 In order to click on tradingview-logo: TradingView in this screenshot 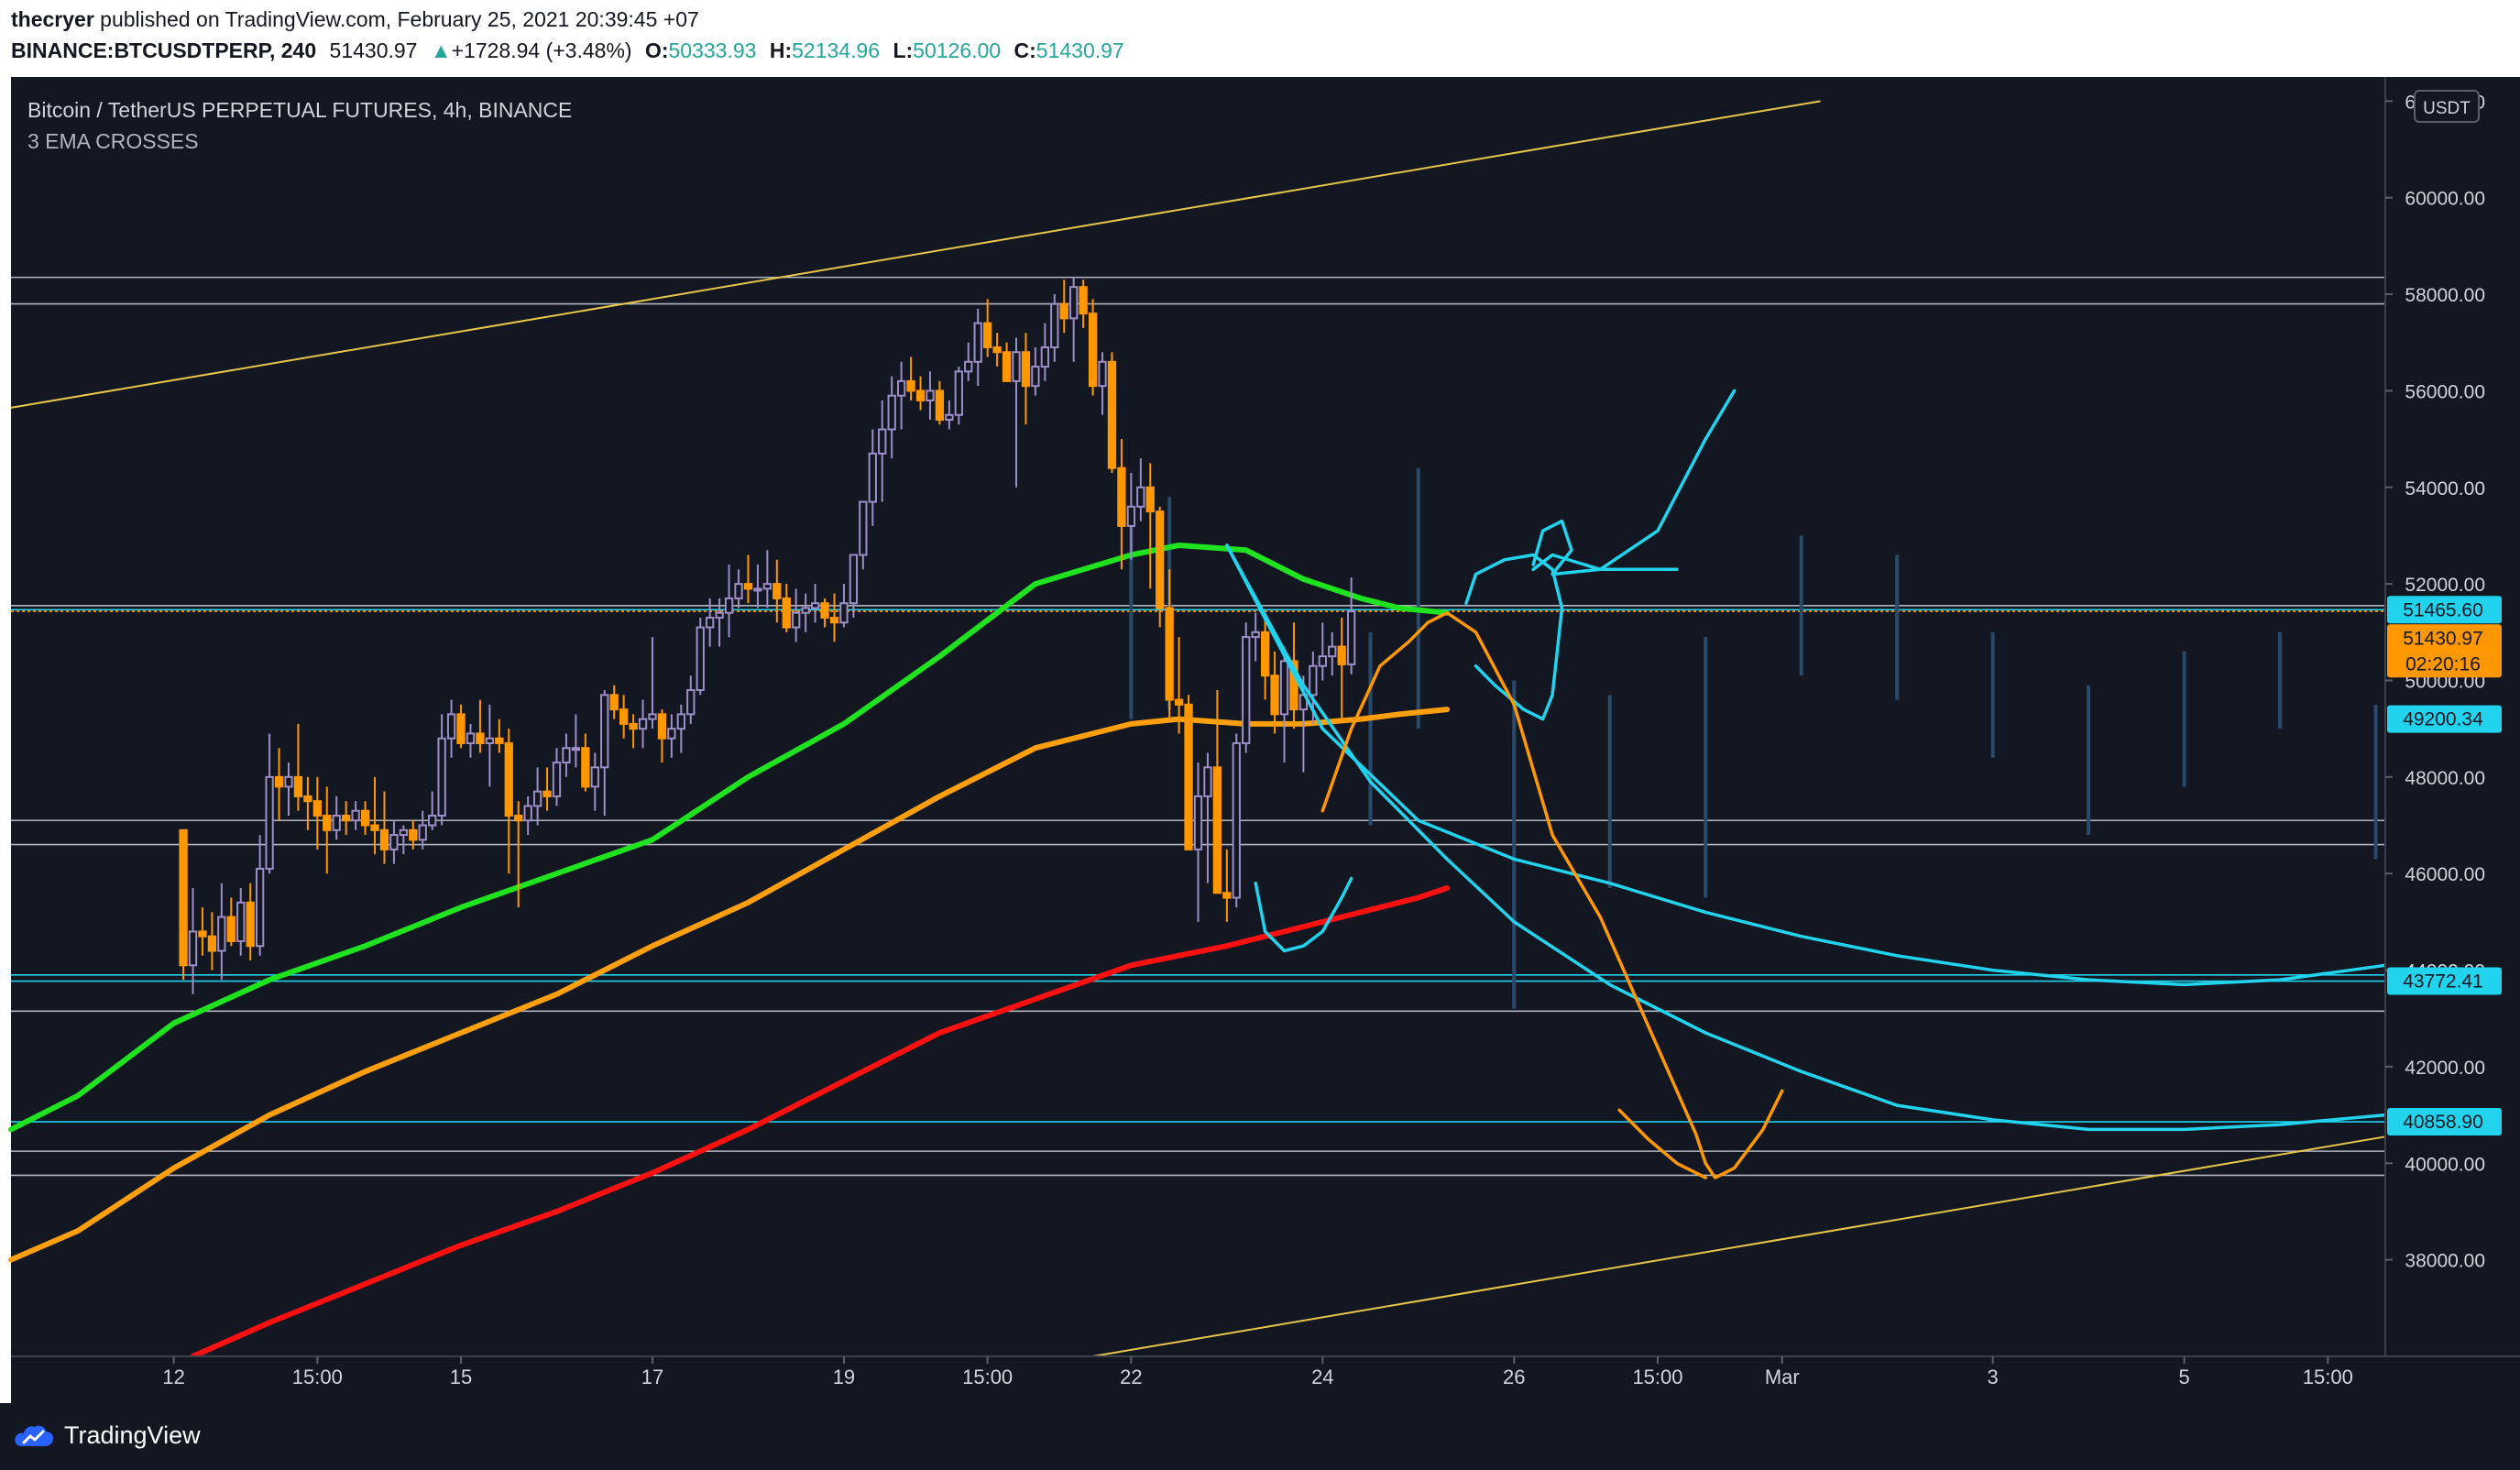, I will do `click(107, 1436)`.